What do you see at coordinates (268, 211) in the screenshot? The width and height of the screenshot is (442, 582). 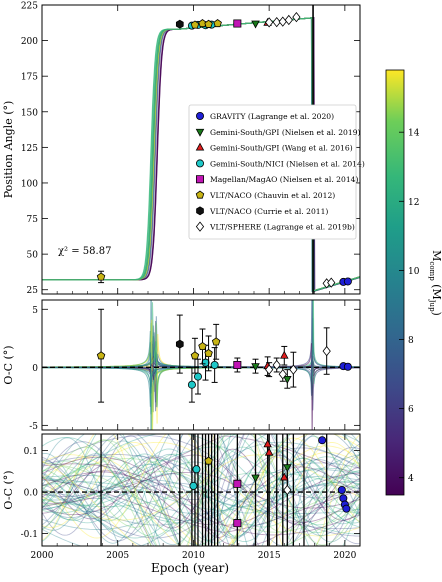 I see `legend-label: VLT/NACO (Currie et al. 2011)` at bounding box center [268, 211].